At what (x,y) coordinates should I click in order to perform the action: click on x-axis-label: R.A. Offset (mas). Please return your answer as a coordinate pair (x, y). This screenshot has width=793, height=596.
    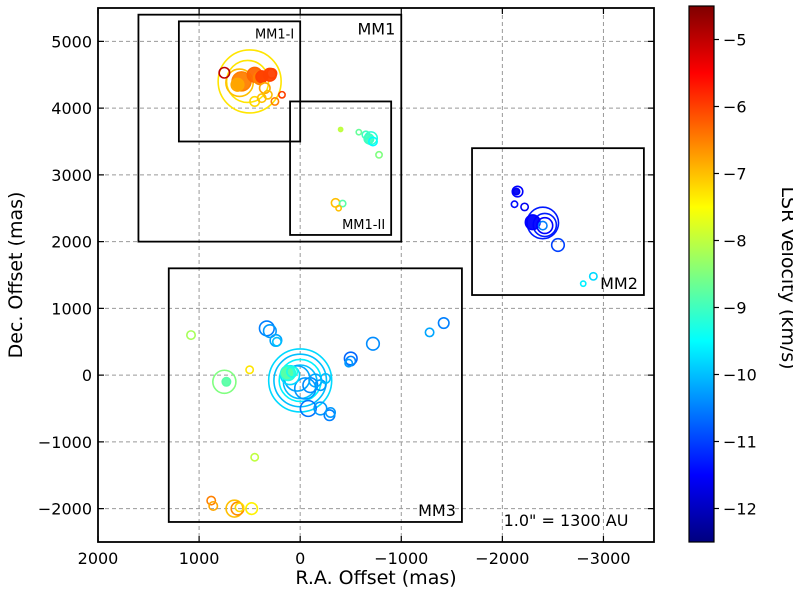
    Looking at the image, I should click on (375, 578).